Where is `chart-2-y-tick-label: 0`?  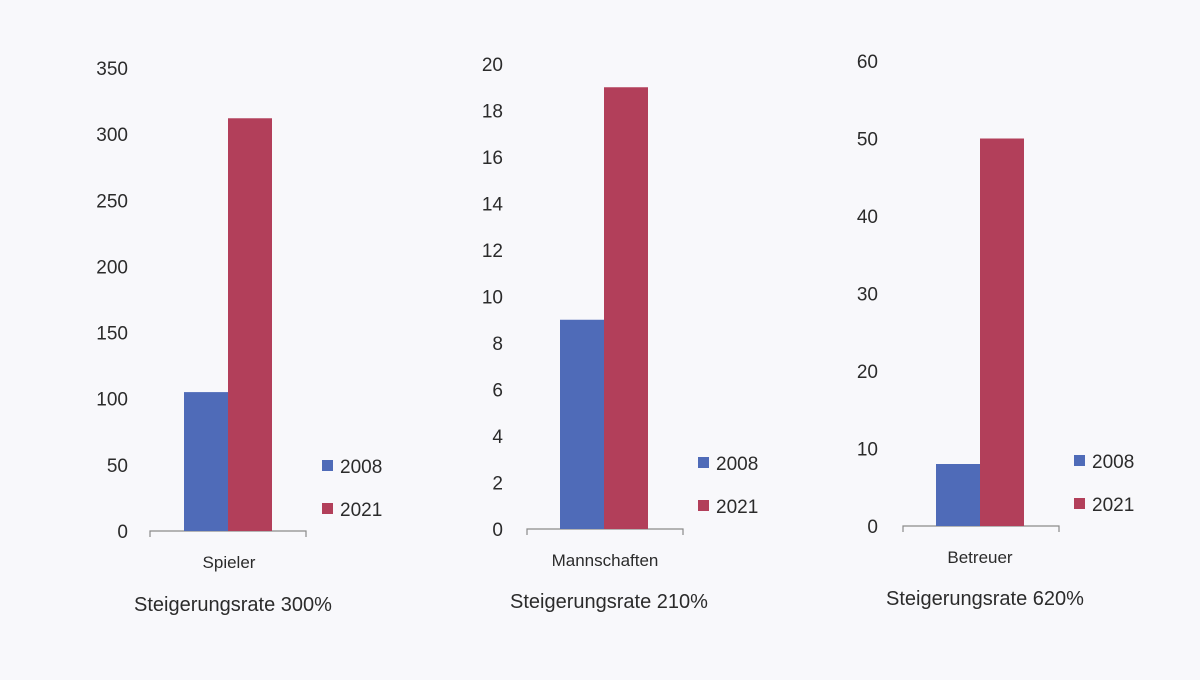
chart-2-y-tick-label: 0 is located at coordinates (497, 530).